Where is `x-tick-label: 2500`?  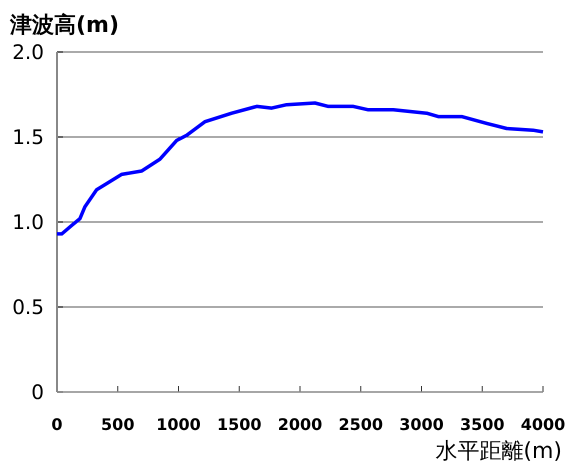 x-tick-label: 2500 is located at coordinates (361, 424).